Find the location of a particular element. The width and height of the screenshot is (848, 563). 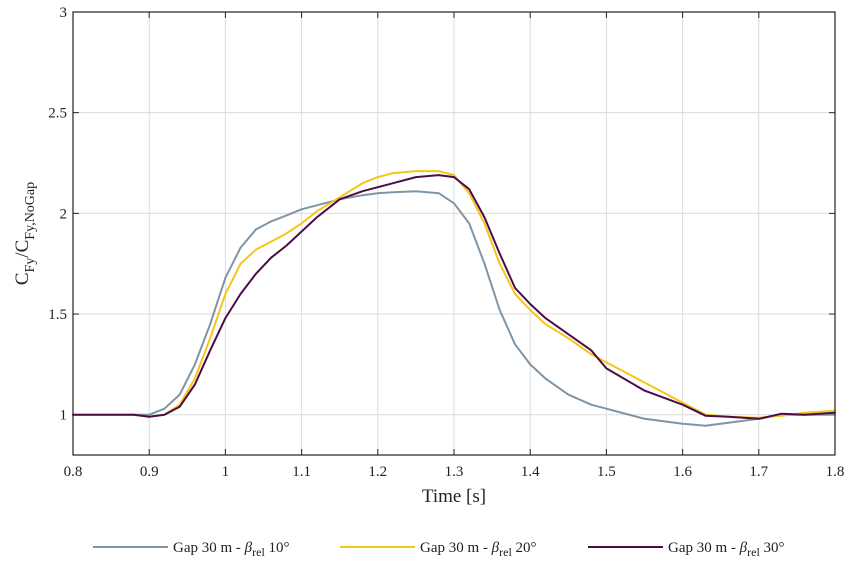

y-tick-labels: 1 1.5 2 2.5 3 is located at coordinates (57, 214).